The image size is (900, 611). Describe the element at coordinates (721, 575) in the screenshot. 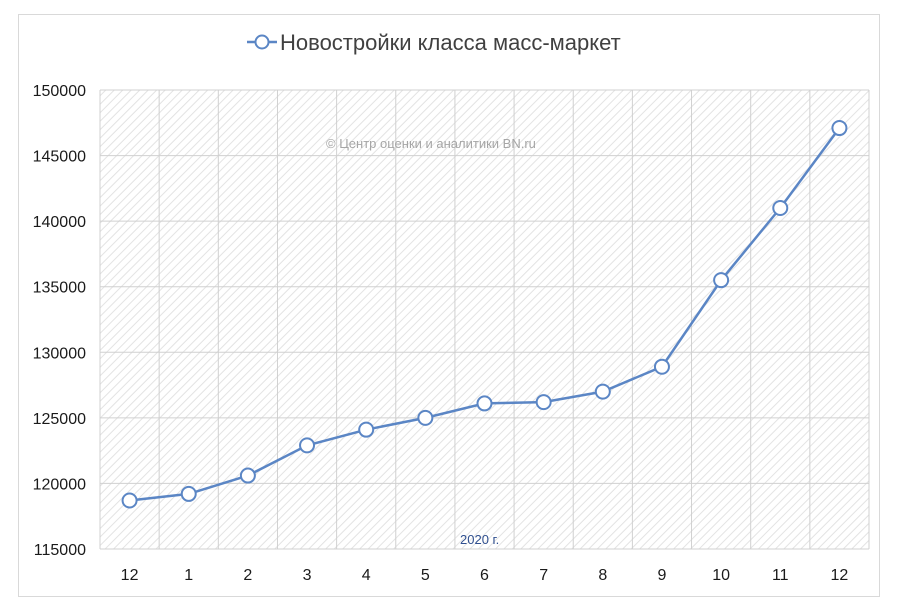

I see `x-tick-label: 10` at that location.